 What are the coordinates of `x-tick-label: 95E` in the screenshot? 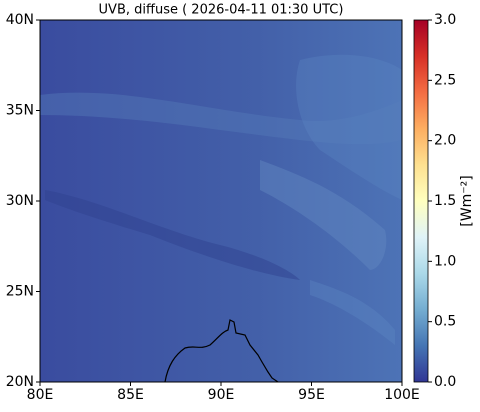 It's located at (311, 395).